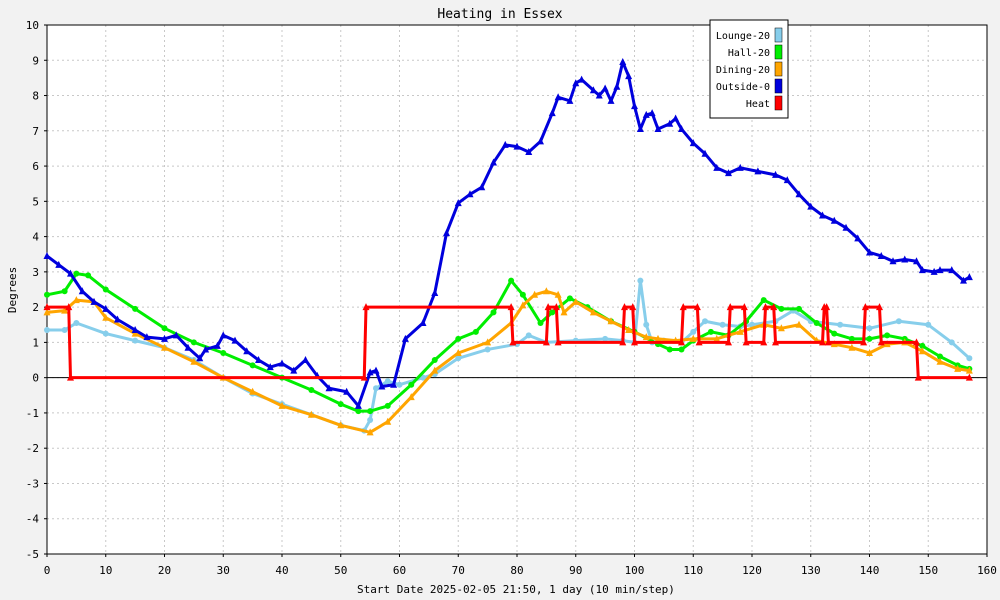 The width and height of the screenshot is (1000, 600). I want to click on legend-label: Heat, so click(758, 104).